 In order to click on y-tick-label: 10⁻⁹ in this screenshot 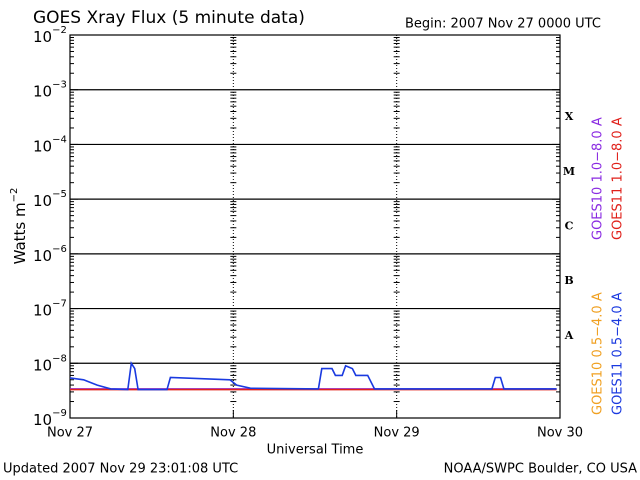, I will do `click(50, 418)`.